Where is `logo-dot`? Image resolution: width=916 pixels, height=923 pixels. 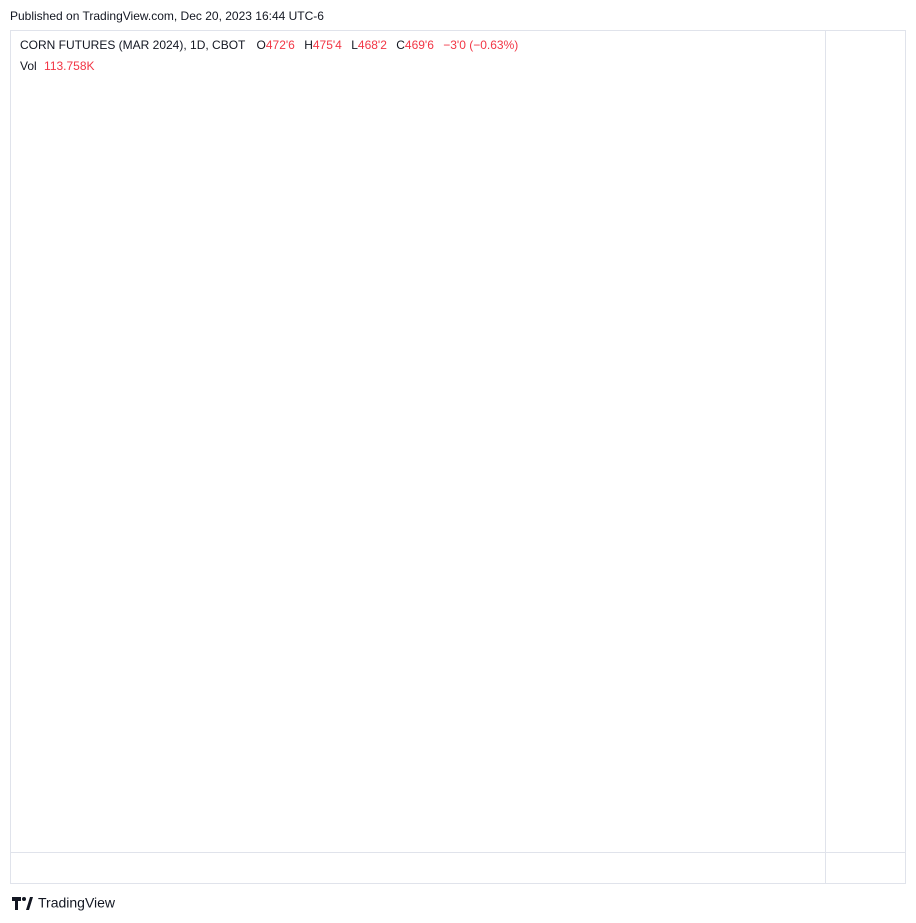
logo-dot is located at coordinates (24, 899).